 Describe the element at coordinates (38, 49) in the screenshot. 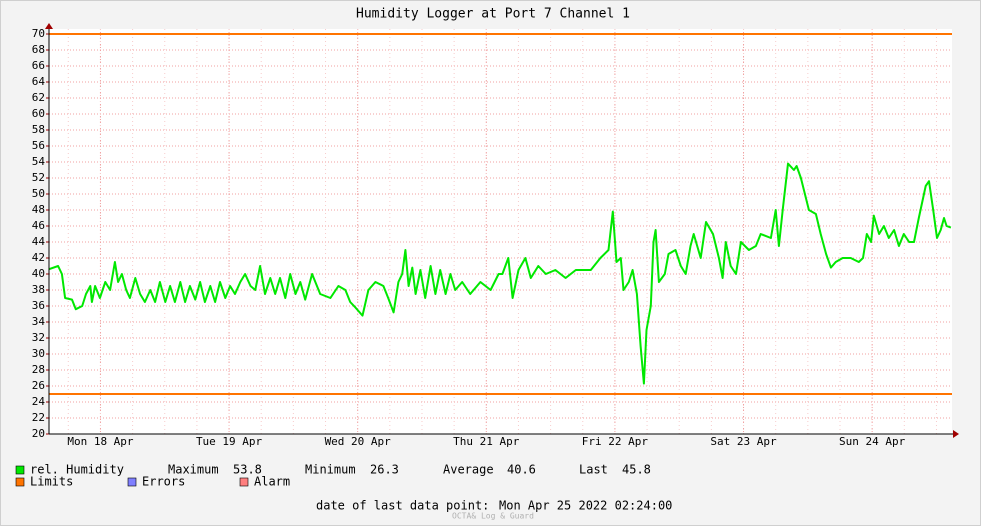

I see `y-tick-label: 68` at that location.